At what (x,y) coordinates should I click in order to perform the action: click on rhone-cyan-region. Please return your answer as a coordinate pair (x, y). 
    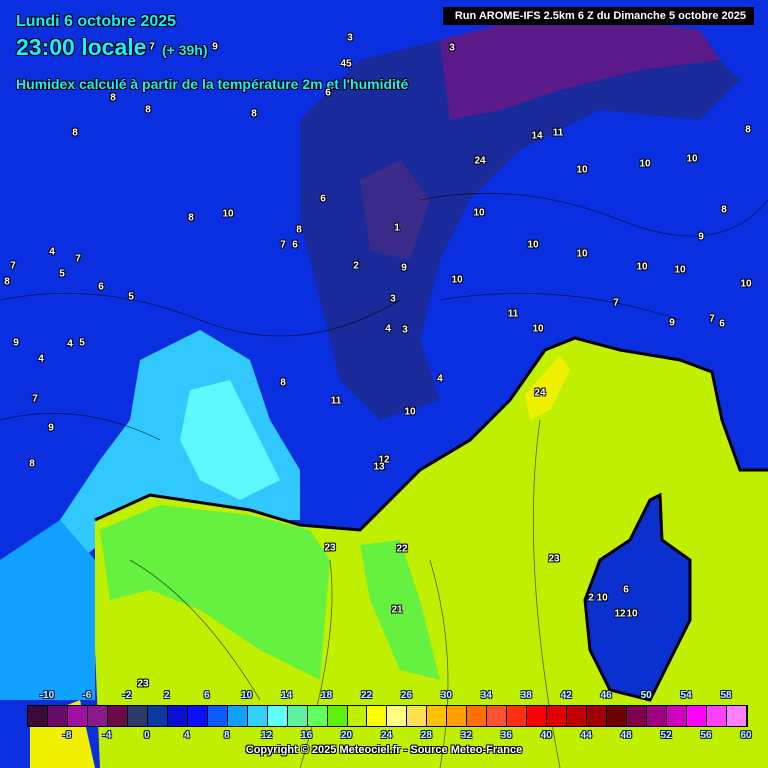
    Looking at the image, I should click on (180, 445).